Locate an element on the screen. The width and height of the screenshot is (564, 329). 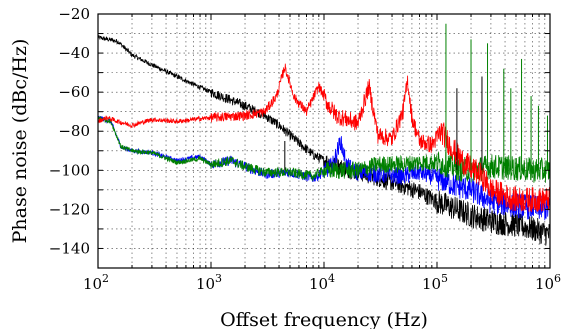
x-axis-label: Offset frequency (Hz) is located at coordinates (324, 319).